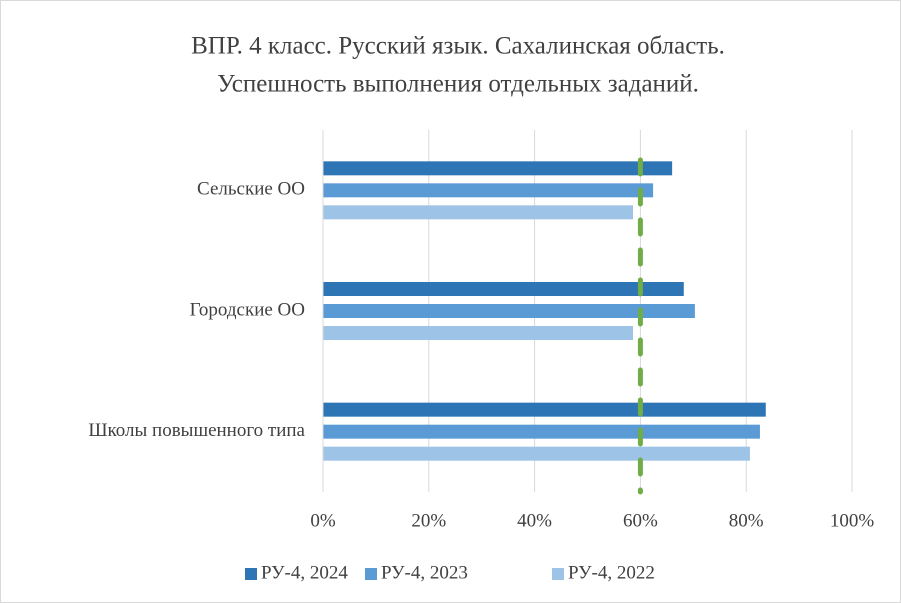 This screenshot has height=603, width=901. I want to click on legend-label: РУ-4, 2023, so click(424, 572).